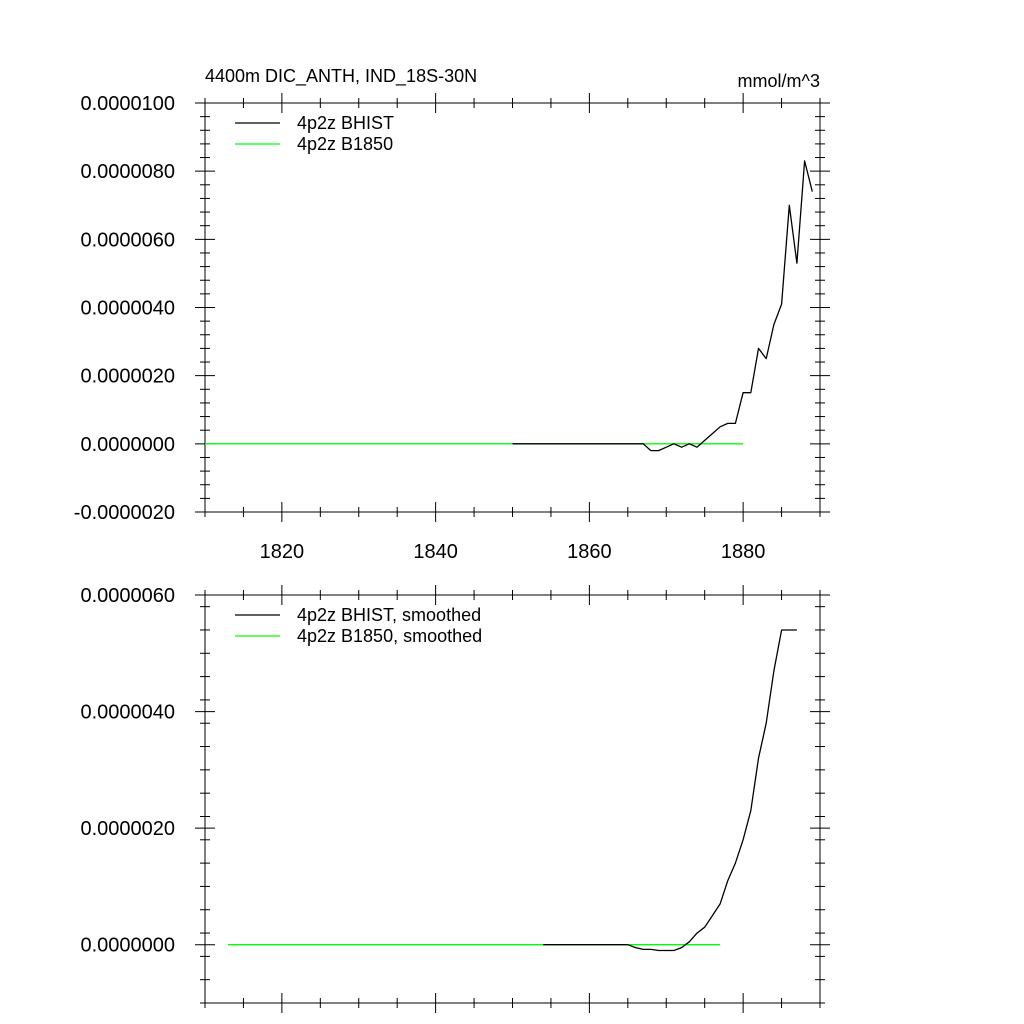  I want to click on x-tick-label: 1880, so click(743, 552).